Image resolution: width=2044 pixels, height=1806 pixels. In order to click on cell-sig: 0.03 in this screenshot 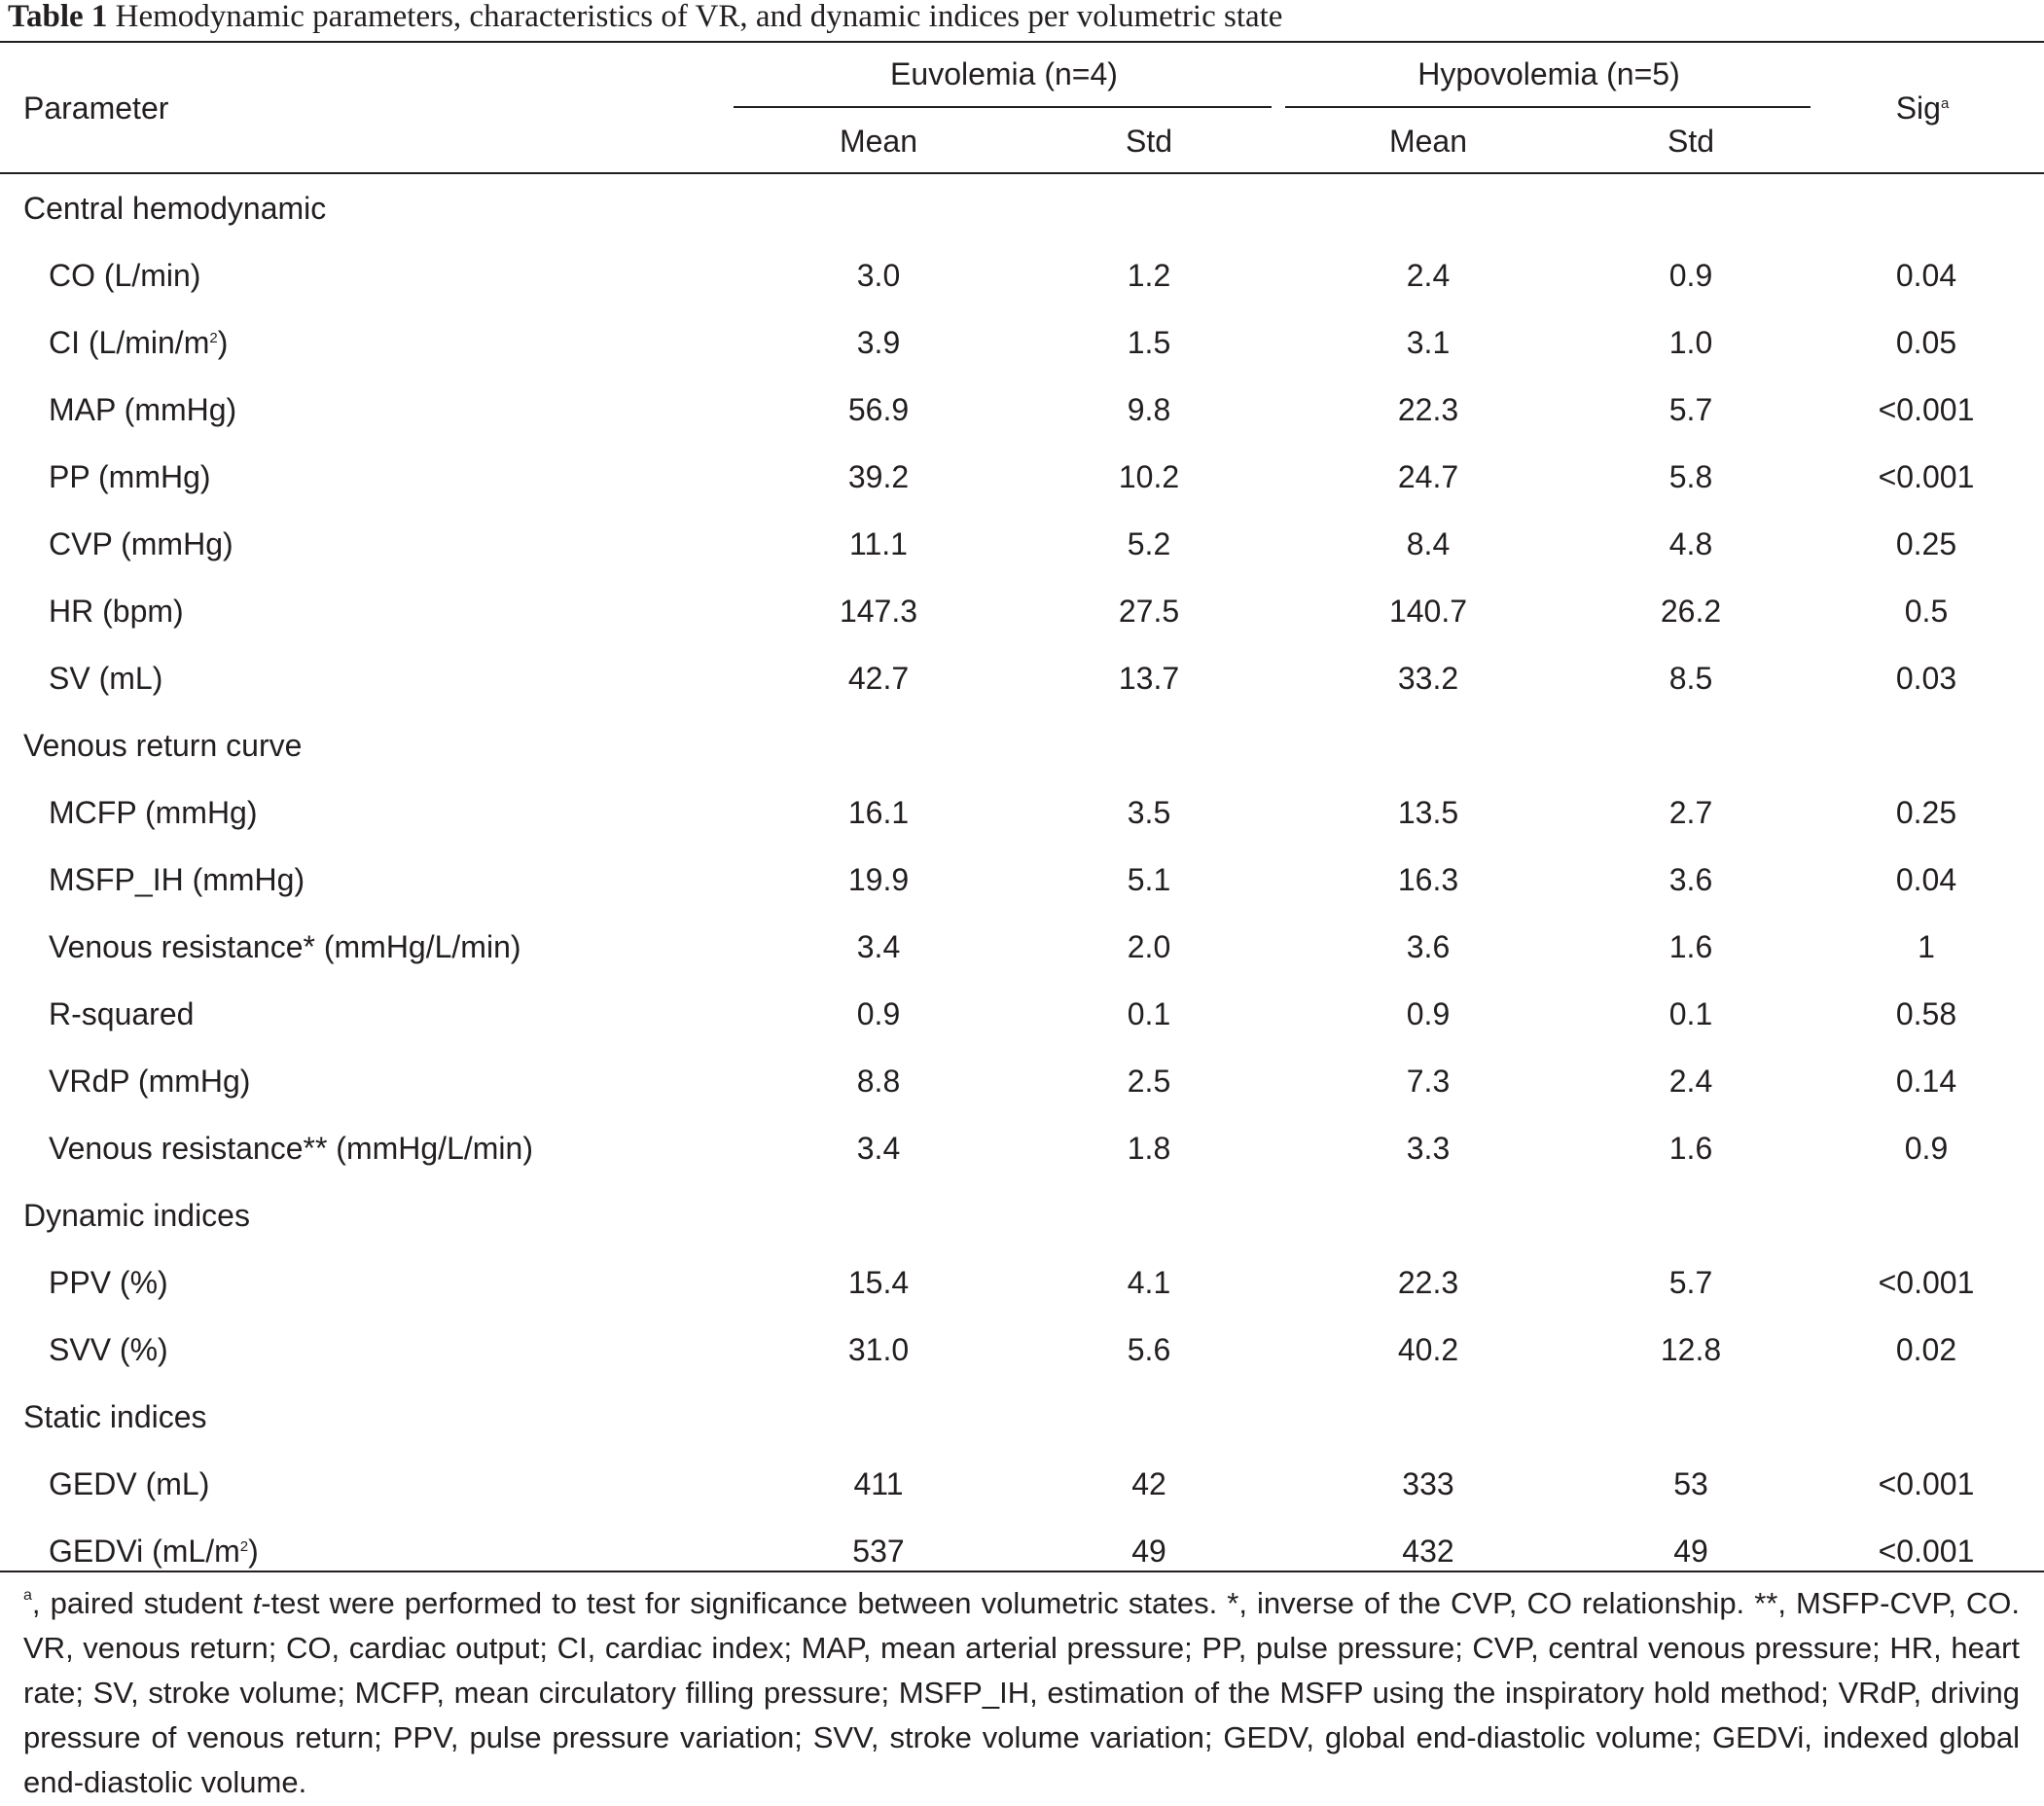, I will do `click(1926, 678)`.